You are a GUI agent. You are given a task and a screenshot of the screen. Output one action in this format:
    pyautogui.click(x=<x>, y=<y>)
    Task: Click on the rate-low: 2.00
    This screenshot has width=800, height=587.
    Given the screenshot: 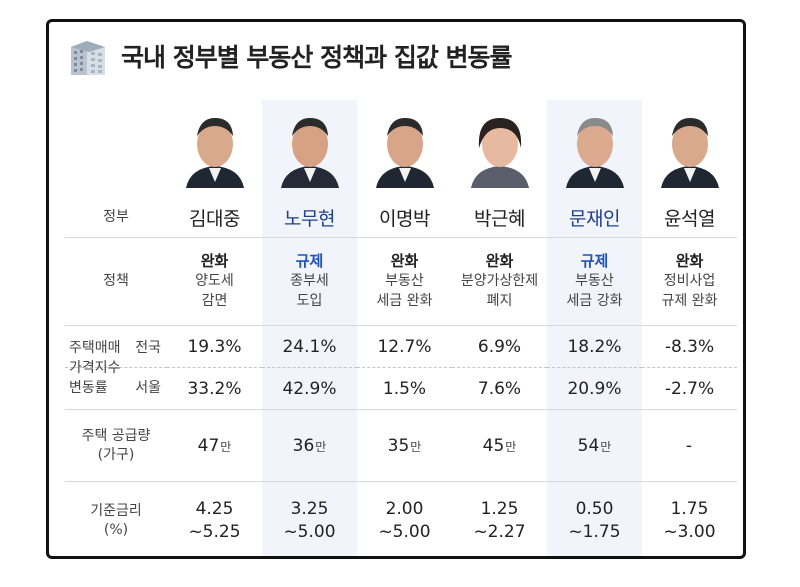 What is the action you would take?
    pyautogui.click(x=404, y=509)
    